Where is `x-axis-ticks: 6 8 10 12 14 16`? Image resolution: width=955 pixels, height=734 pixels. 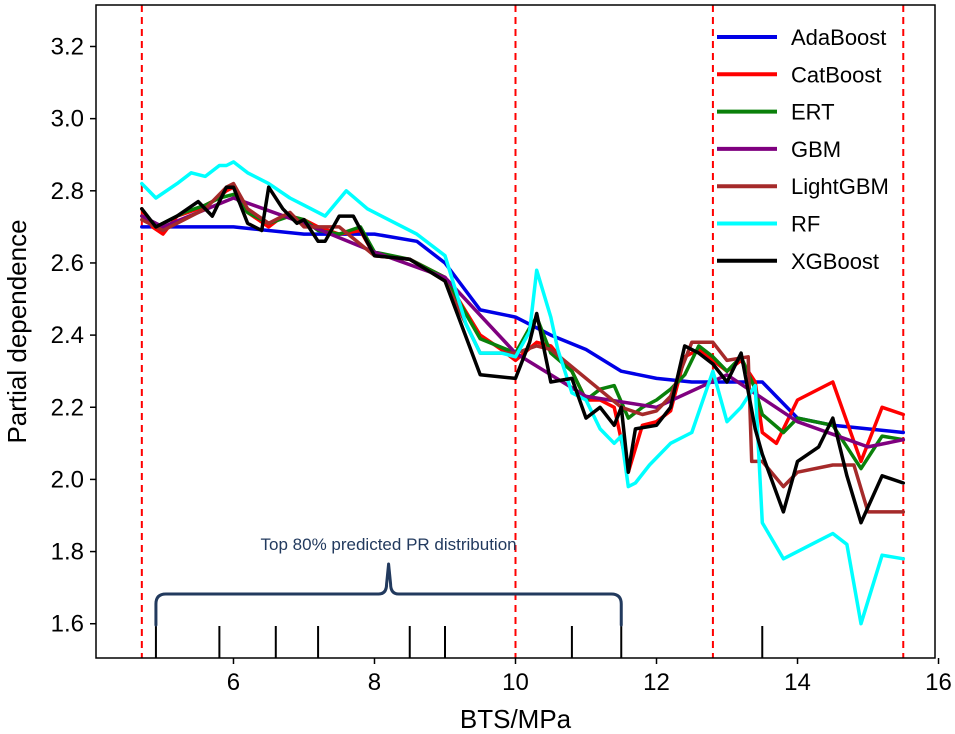 x-axis-ticks: 6 8 10 12 14 16 is located at coordinates (589, 677).